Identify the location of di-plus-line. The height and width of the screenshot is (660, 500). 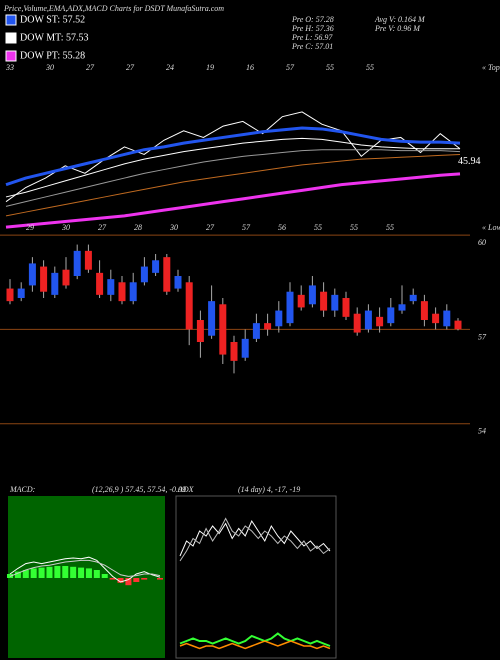
(255, 538).